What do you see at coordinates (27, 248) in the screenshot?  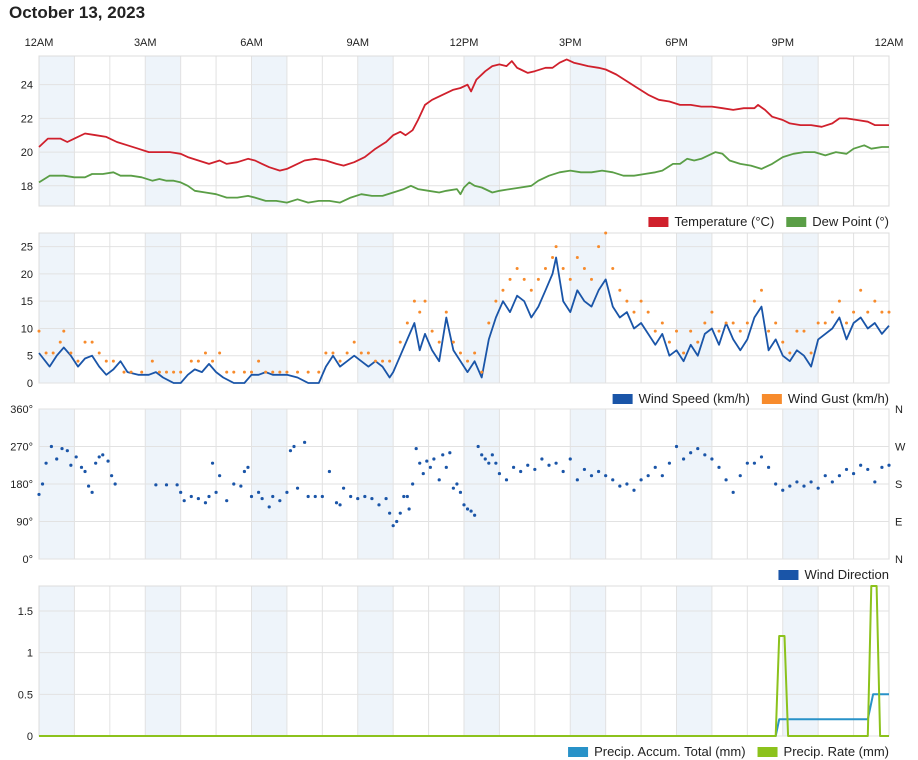 I see `y-tick-label: 25` at bounding box center [27, 248].